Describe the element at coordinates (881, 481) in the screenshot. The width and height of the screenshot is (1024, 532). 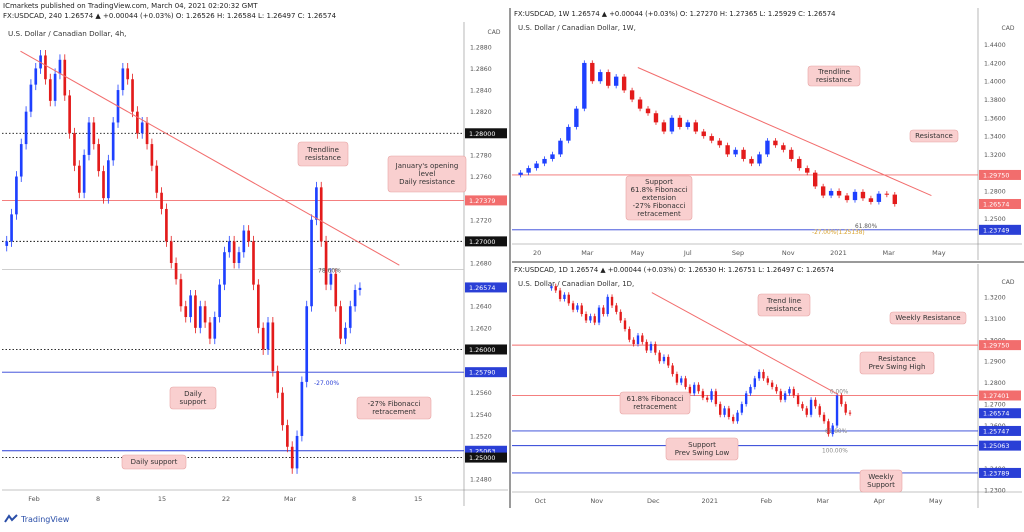
I see `d1-weekly-support-annotation: Weekly Support` at that location.